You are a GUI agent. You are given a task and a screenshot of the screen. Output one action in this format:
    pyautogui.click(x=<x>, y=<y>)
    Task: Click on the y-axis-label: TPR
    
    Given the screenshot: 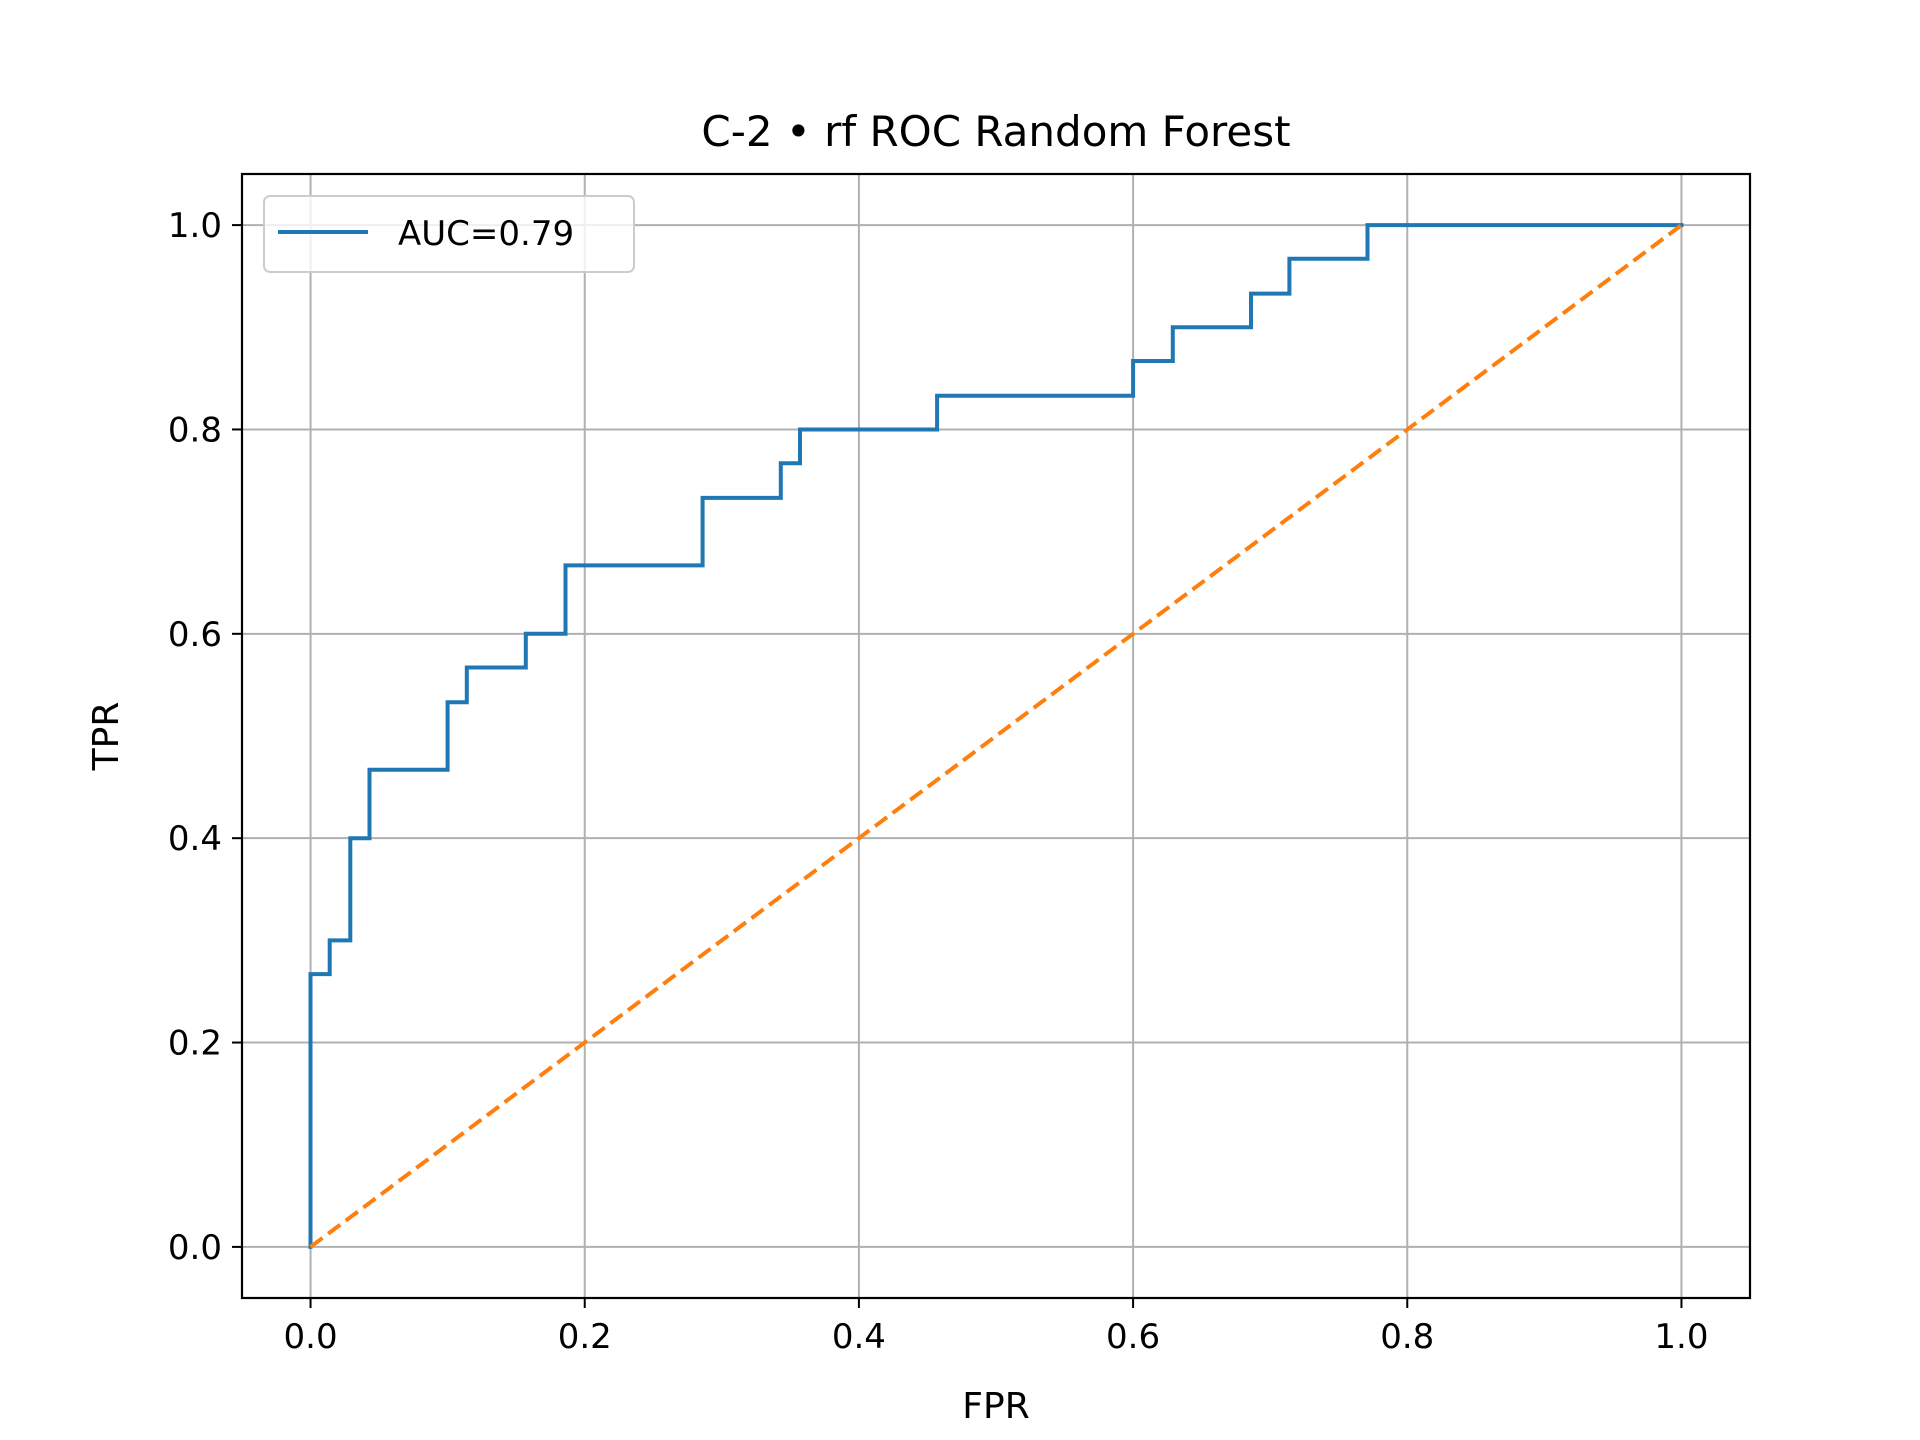 What is the action you would take?
    pyautogui.click(x=106, y=737)
    